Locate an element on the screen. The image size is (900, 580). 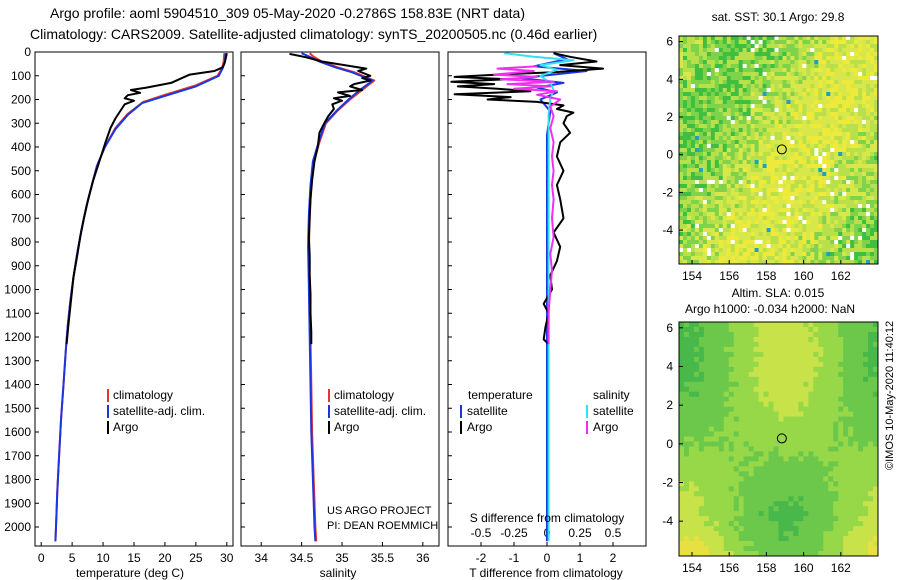
map-y-tick-label: 6 is located at coordinates (669, 42).